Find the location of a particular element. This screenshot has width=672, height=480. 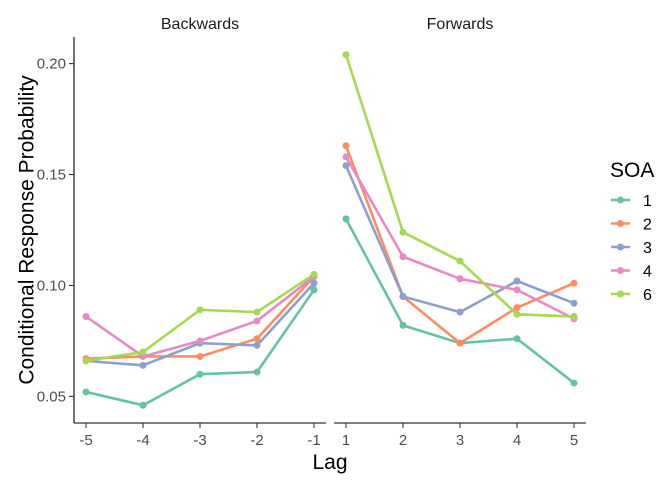

legend-label: 2 is located at coordinates (647, 225).